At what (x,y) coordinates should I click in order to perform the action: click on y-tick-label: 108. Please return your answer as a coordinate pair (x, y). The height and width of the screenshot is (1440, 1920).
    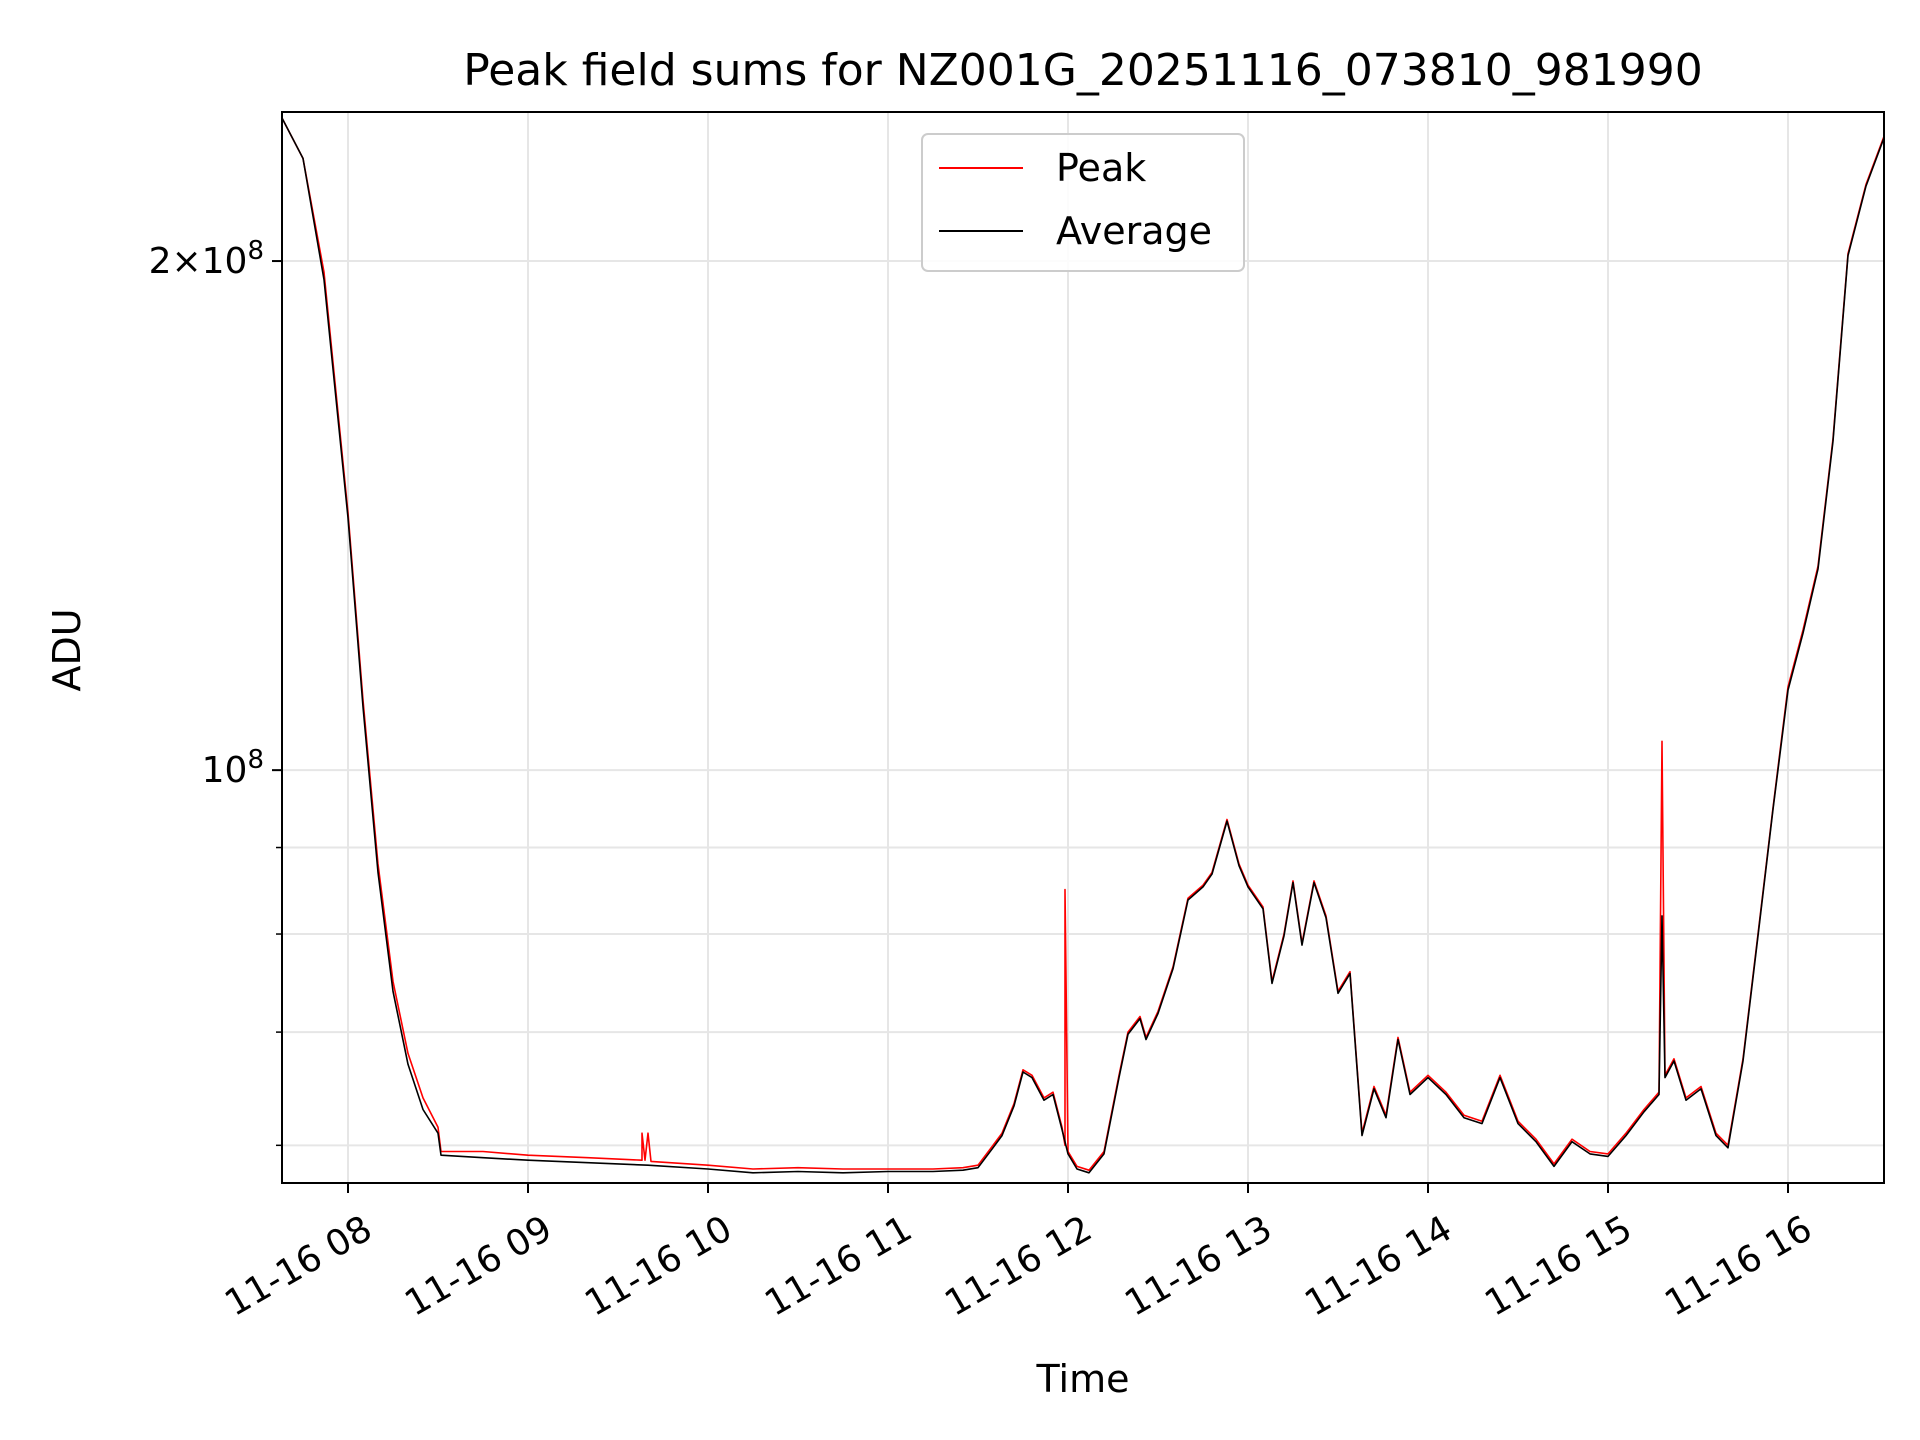
    Looking at the image, I should click on (233, 768).